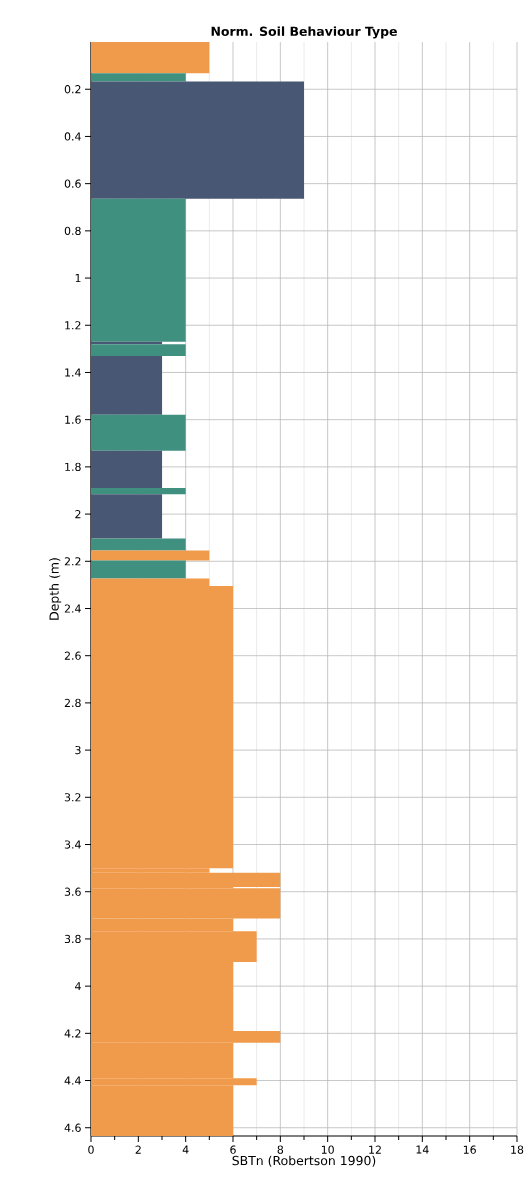  What do you see at coordinates (72, 891) in the screenshot?
I see `y-tick-label: 3.6` at bounding box center [72, 891].